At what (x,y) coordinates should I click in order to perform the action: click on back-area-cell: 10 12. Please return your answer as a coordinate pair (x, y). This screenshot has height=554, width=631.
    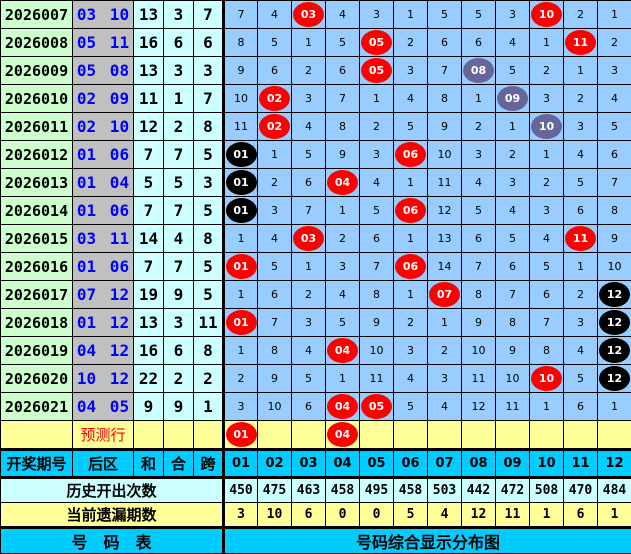
    Looking at the image, I should click on (103, 379).